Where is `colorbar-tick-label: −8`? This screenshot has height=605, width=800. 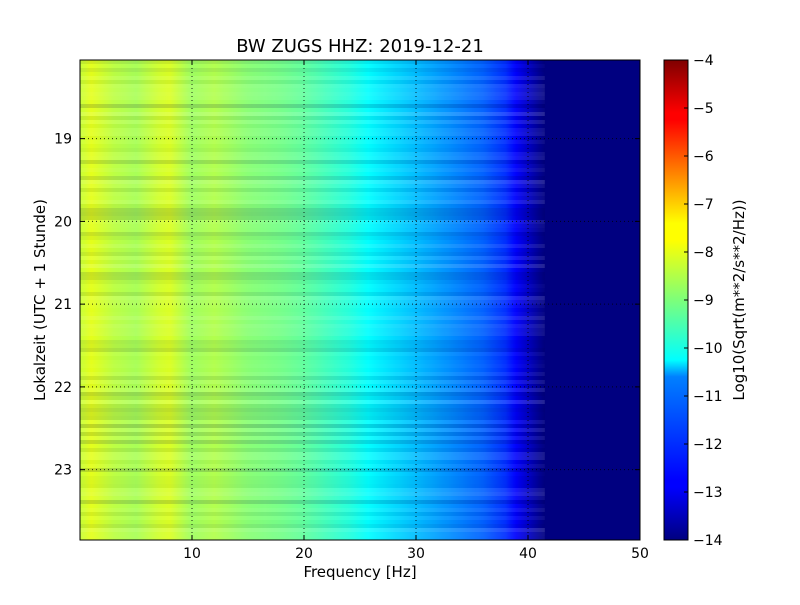
colorbar-tick-label: −8 is located at coordinates (703, 253).